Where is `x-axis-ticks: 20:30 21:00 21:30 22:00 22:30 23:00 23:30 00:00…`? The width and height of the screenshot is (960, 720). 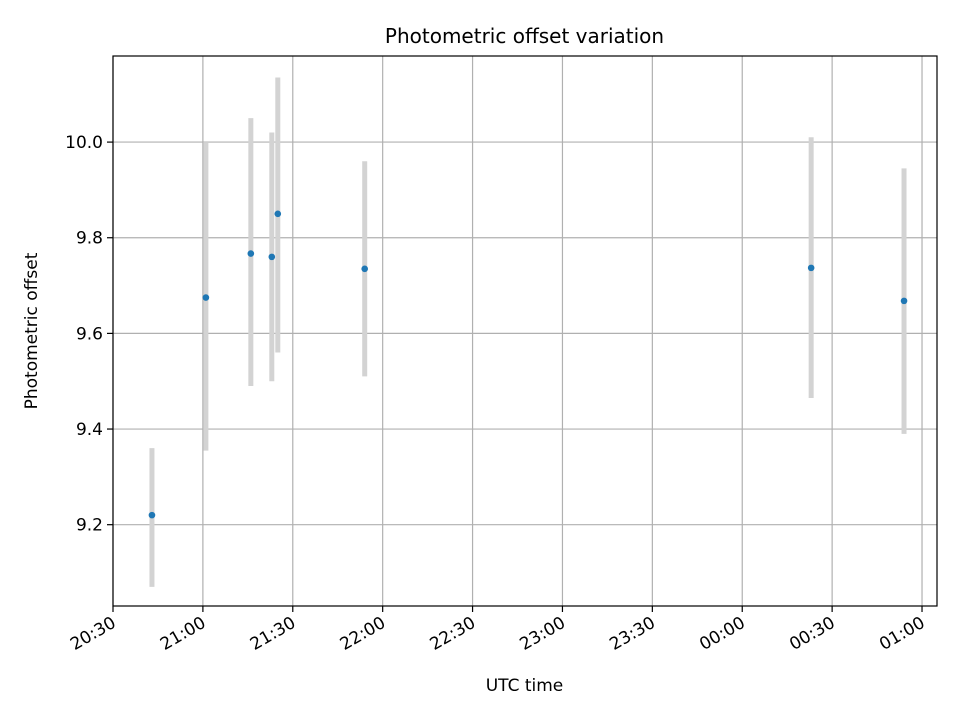
x-axis-ticks: 20:30 21:00 21:30 22:00 22:30 23:00 23:30 00:00… is located at coordinates (498, 630).